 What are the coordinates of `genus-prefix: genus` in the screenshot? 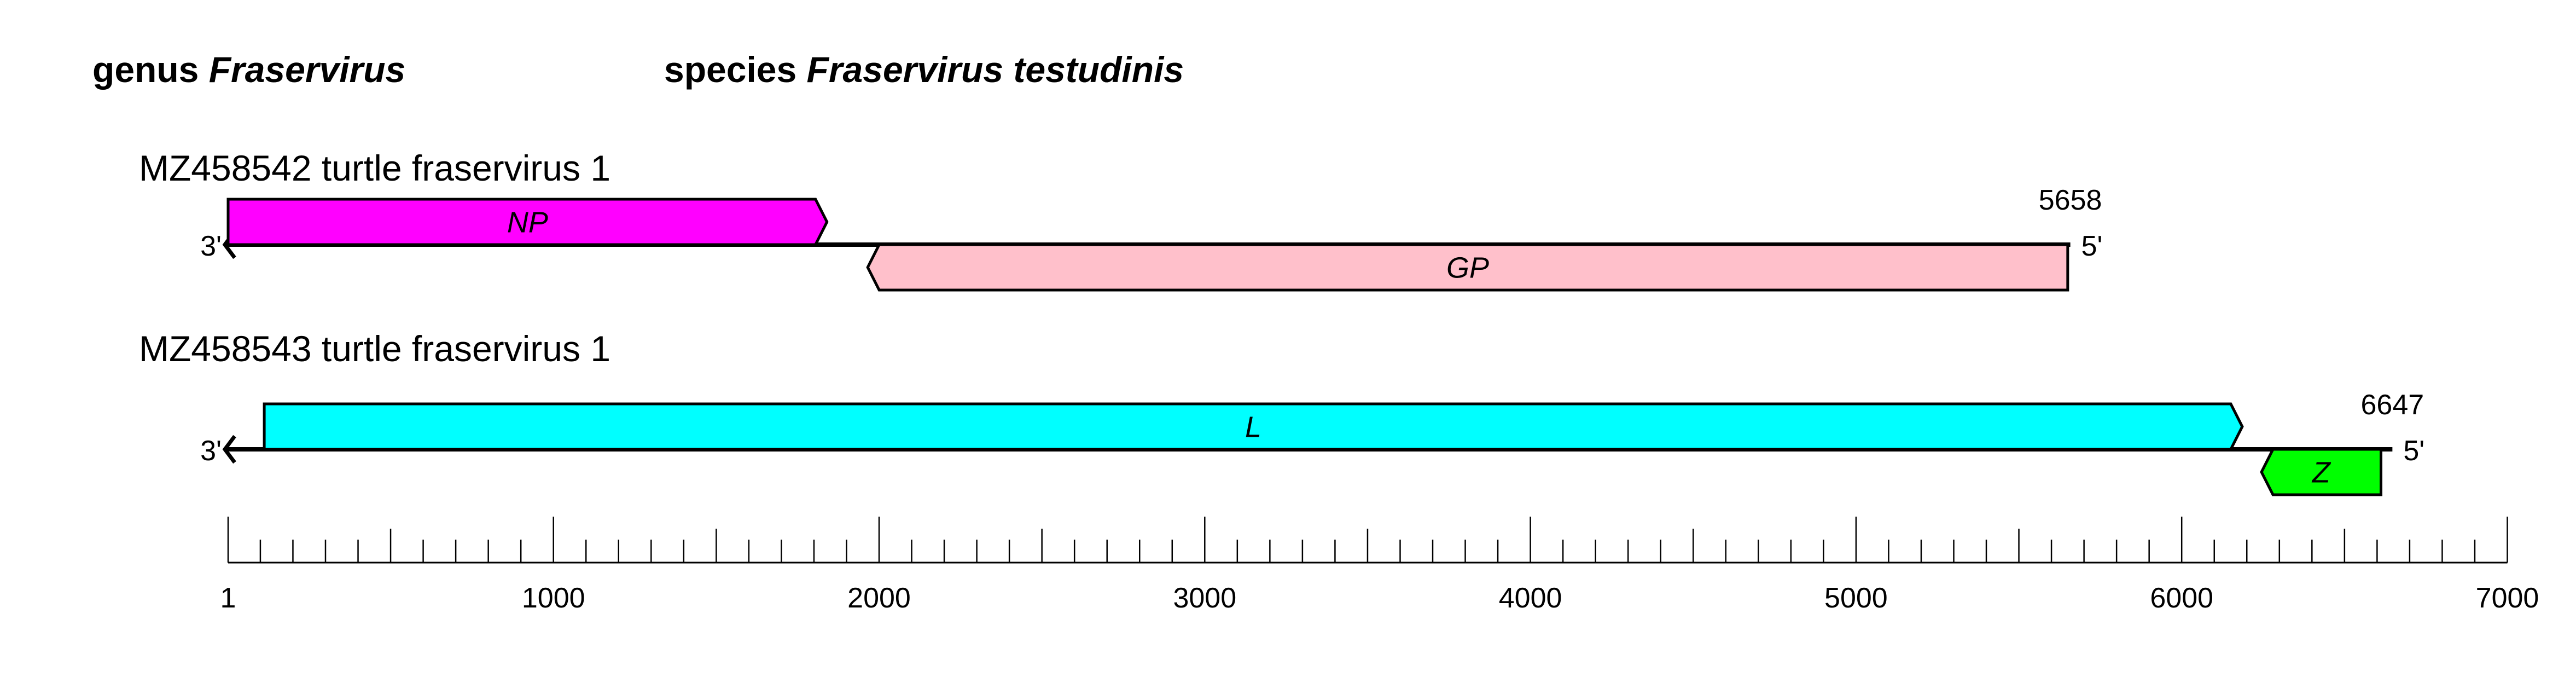 It's located at (145, 69).